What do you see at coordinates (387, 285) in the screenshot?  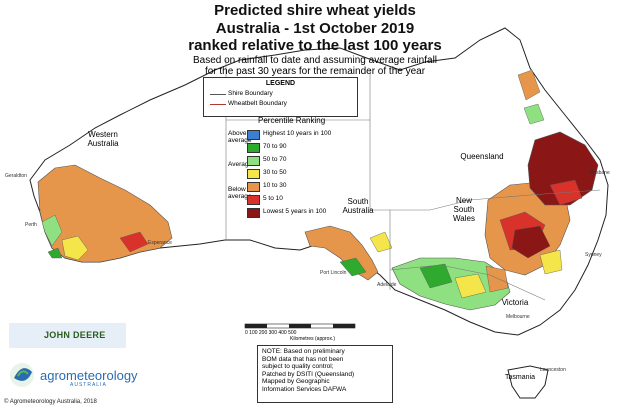 I see `town-adelaide: Adelaide` at bounding box center [387, 285].